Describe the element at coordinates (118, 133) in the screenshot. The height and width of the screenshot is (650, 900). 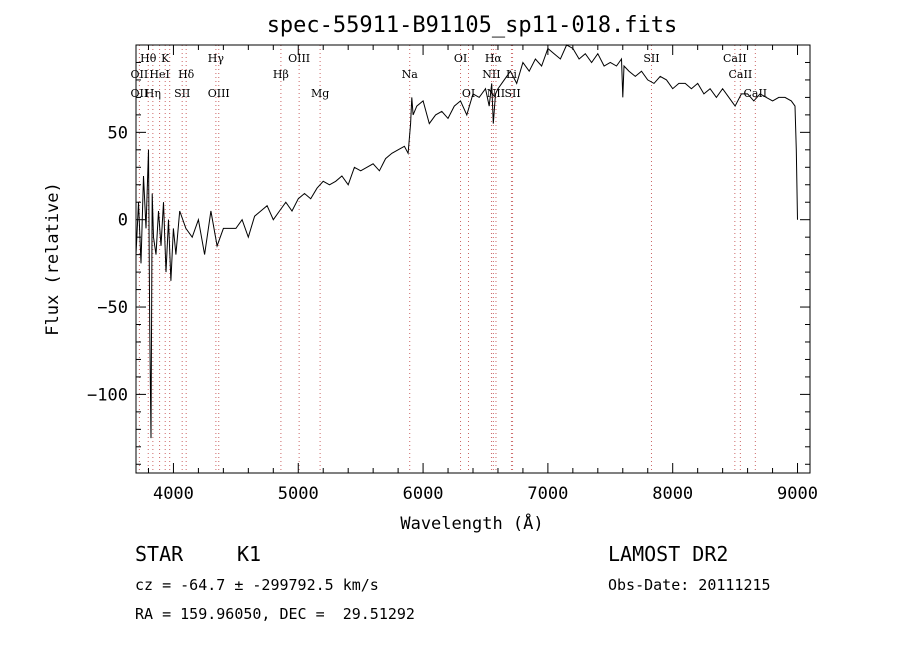
I see `y-tick-label: 50` at that location.